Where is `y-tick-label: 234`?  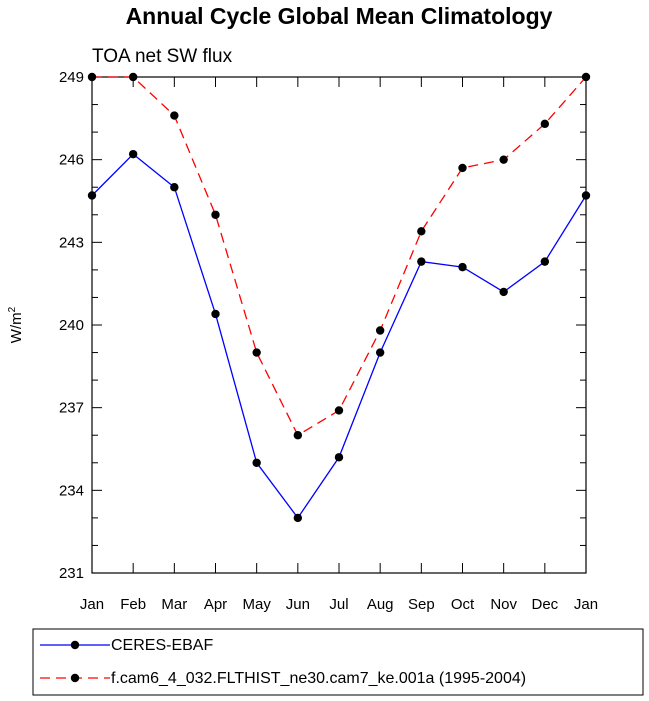 y-tick-label: 234 is located at coordinates (71, 490).